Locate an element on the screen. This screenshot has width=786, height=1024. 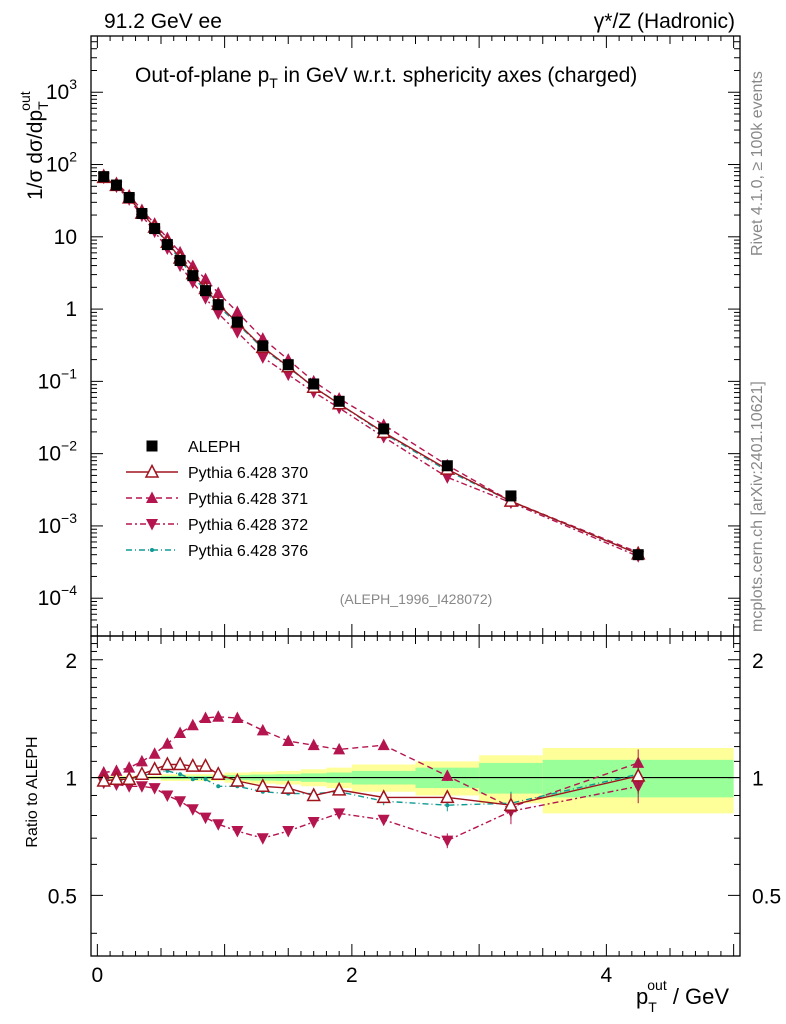
mcplots-label: mcplots.cern.ch [arXiv:2401.10621] is located at coordinates (757, 506).